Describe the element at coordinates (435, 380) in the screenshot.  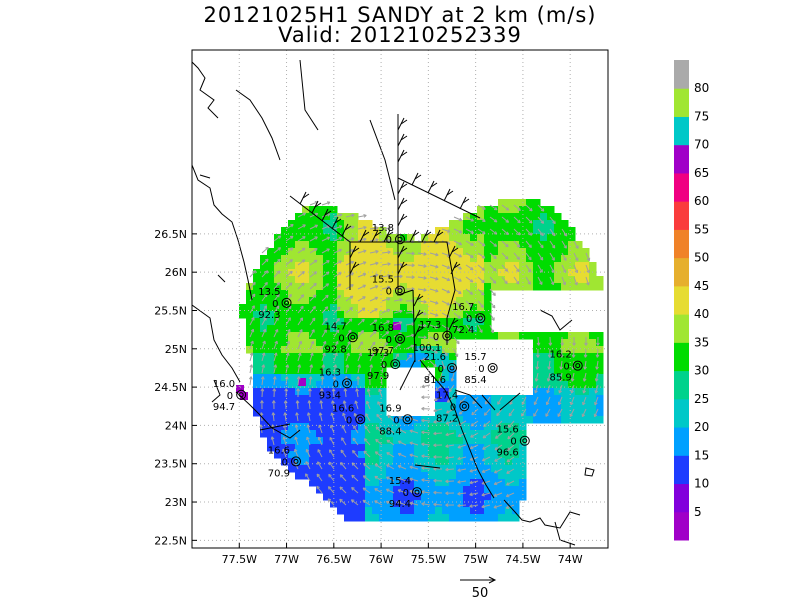
I see `station-pressure: 81.6` at that location.